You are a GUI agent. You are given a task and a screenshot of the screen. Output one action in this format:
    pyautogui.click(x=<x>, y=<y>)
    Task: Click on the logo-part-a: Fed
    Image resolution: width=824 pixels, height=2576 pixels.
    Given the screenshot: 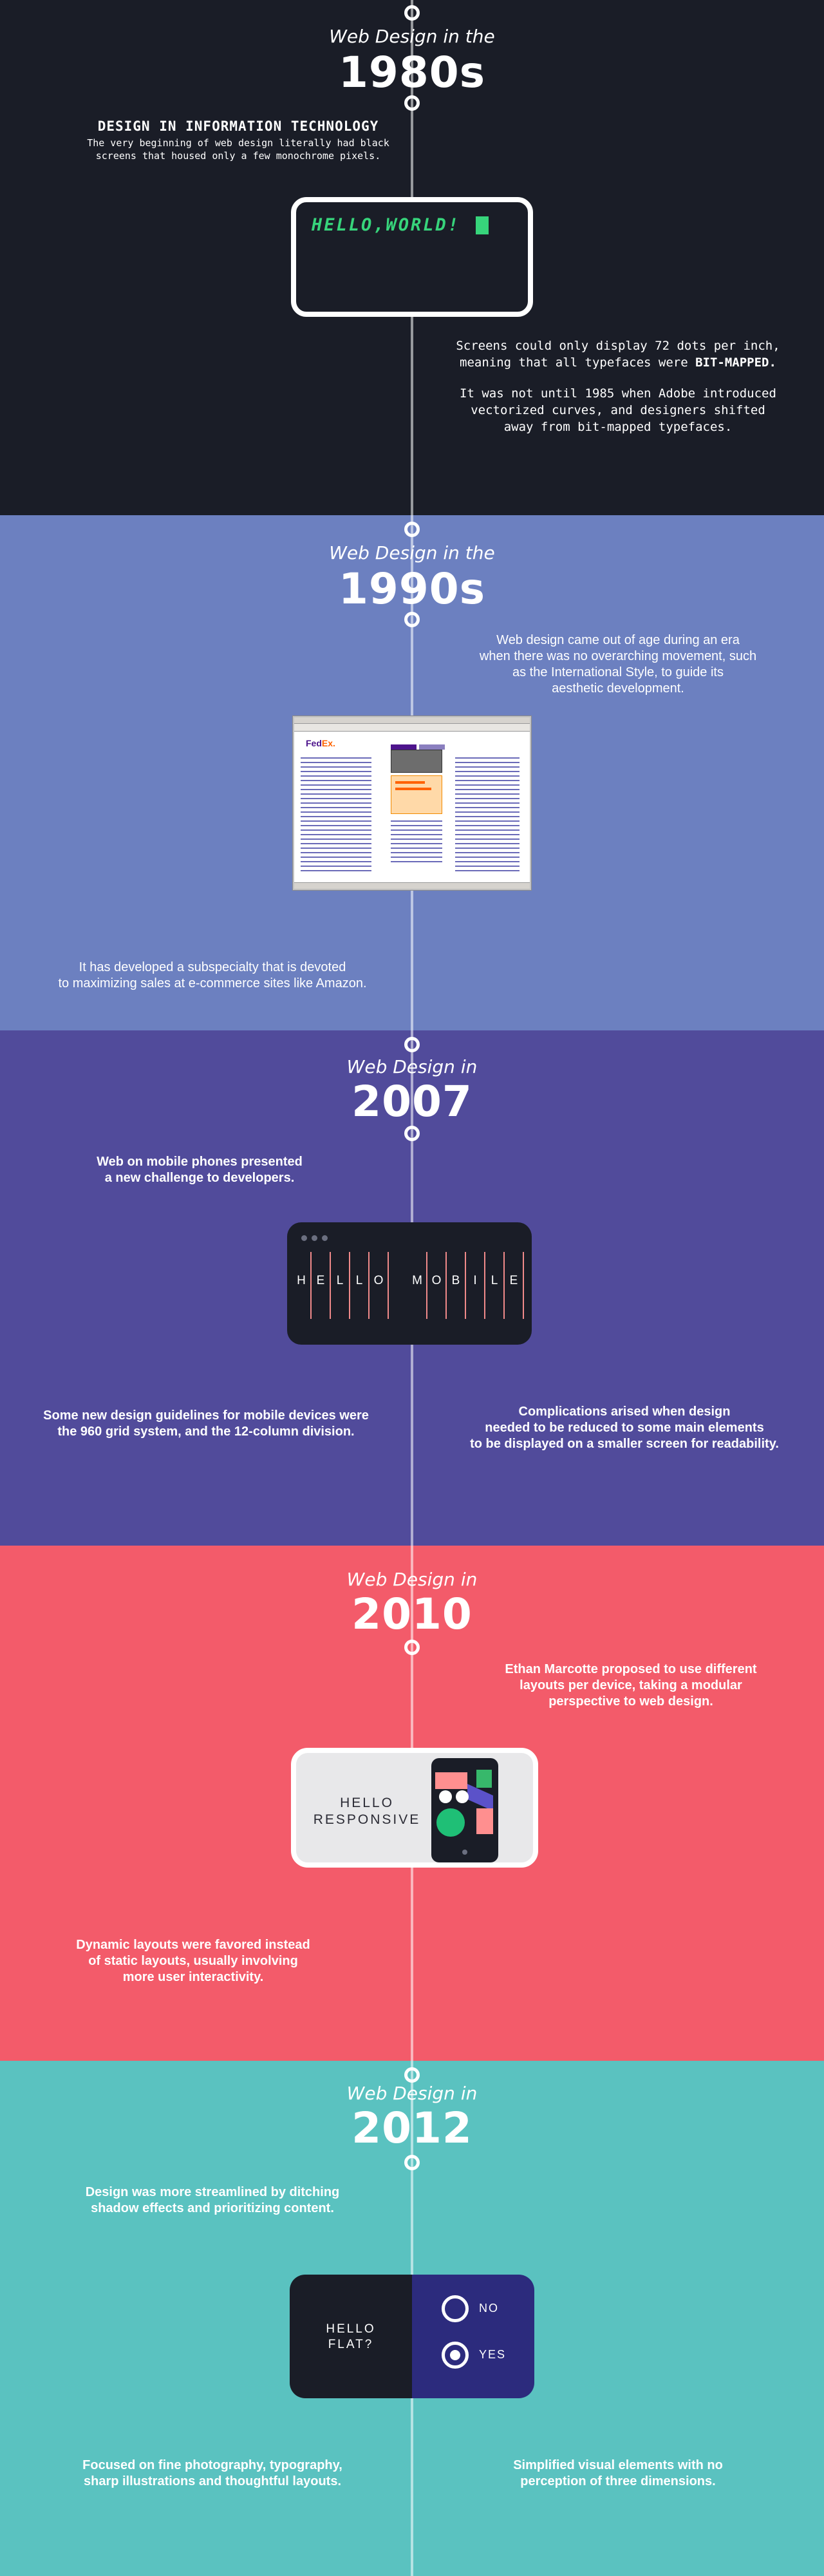 What is the action you would take?
    pyautogui.click(x=314, y=743)
    